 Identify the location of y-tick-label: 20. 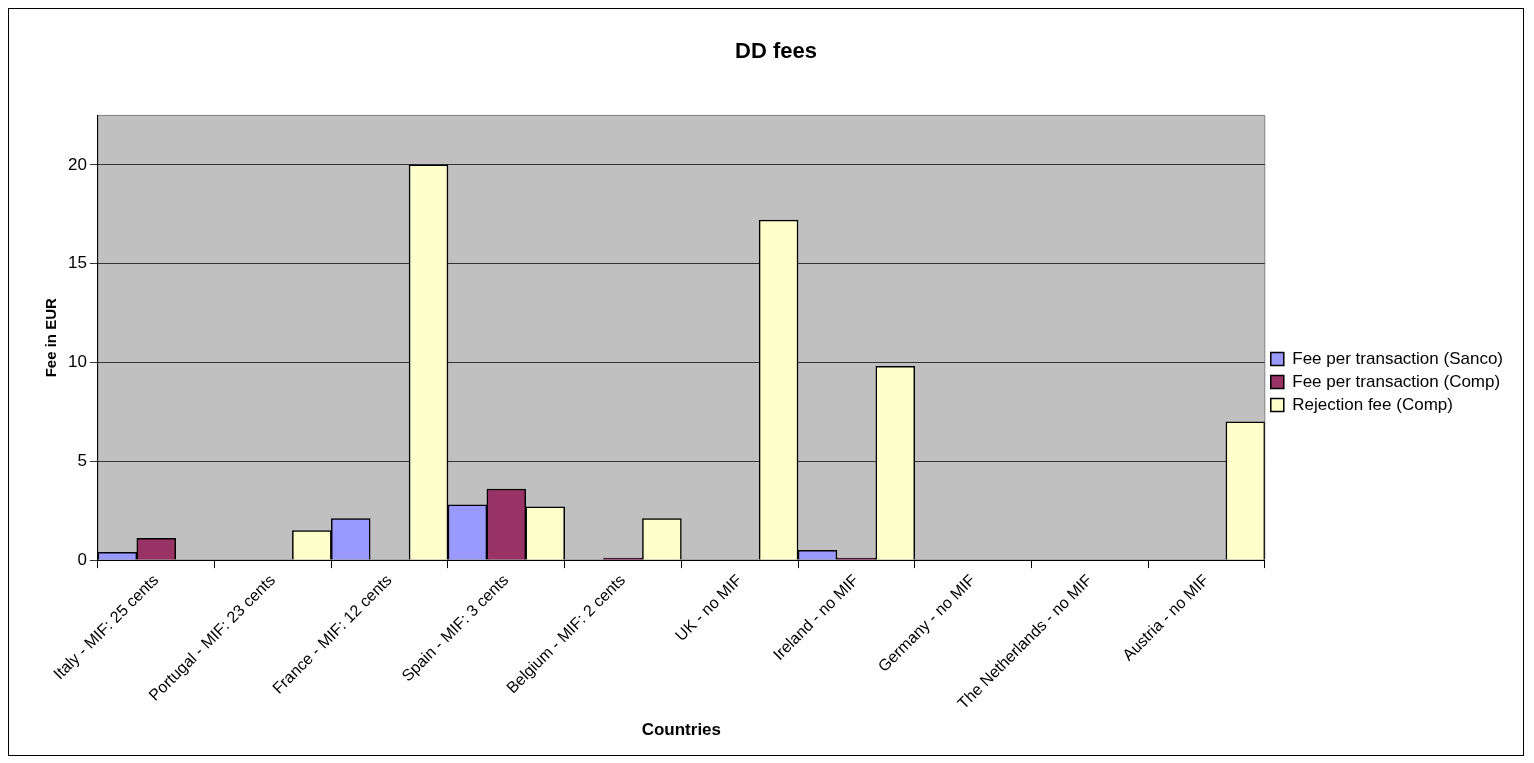
(77, 164).